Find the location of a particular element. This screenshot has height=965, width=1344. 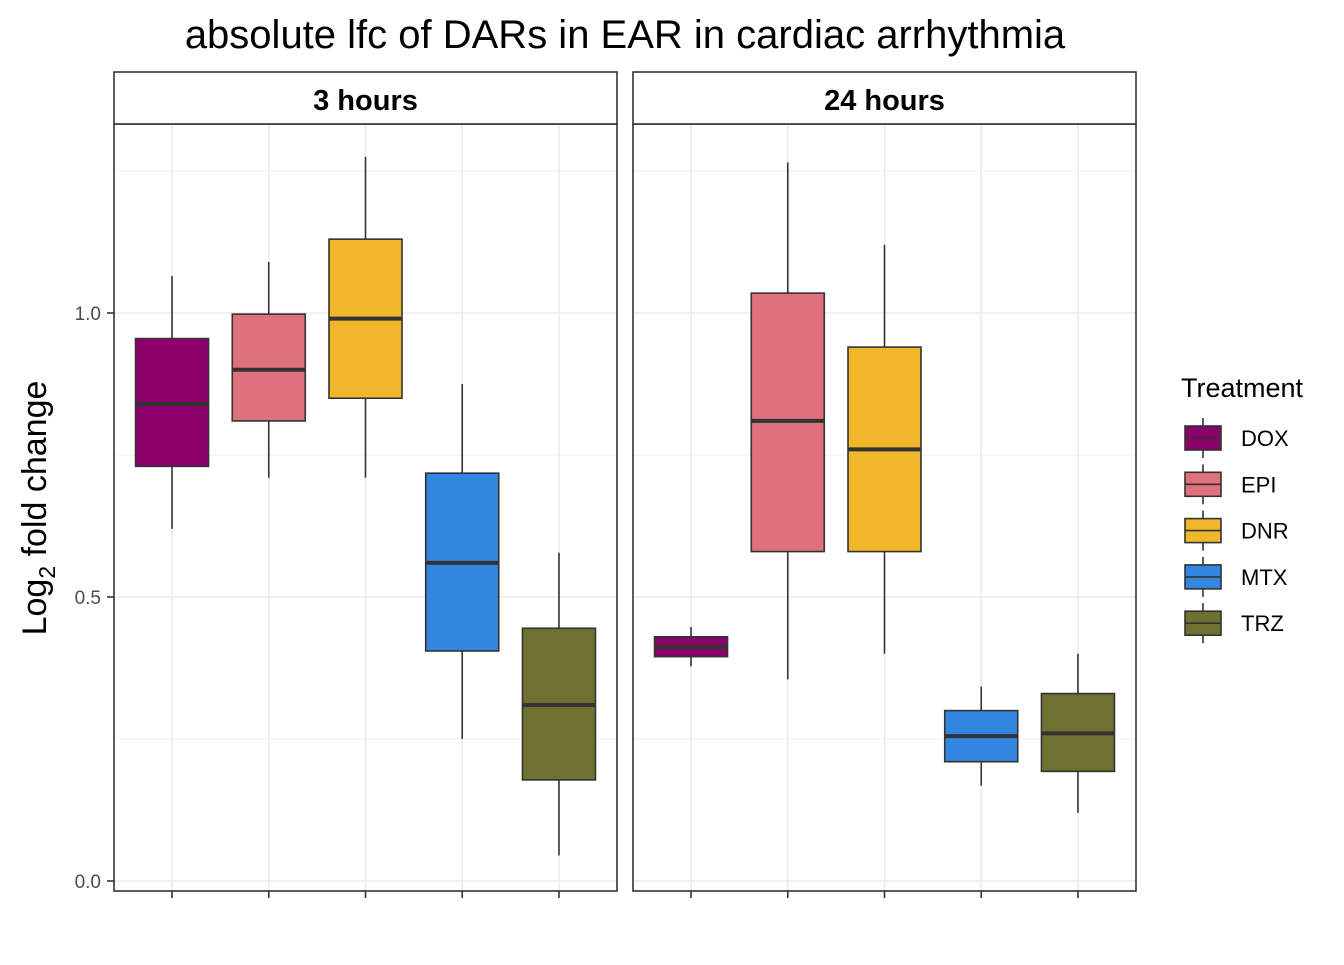

y-tick-label: 0.5 is located at coordinates (88, 598).